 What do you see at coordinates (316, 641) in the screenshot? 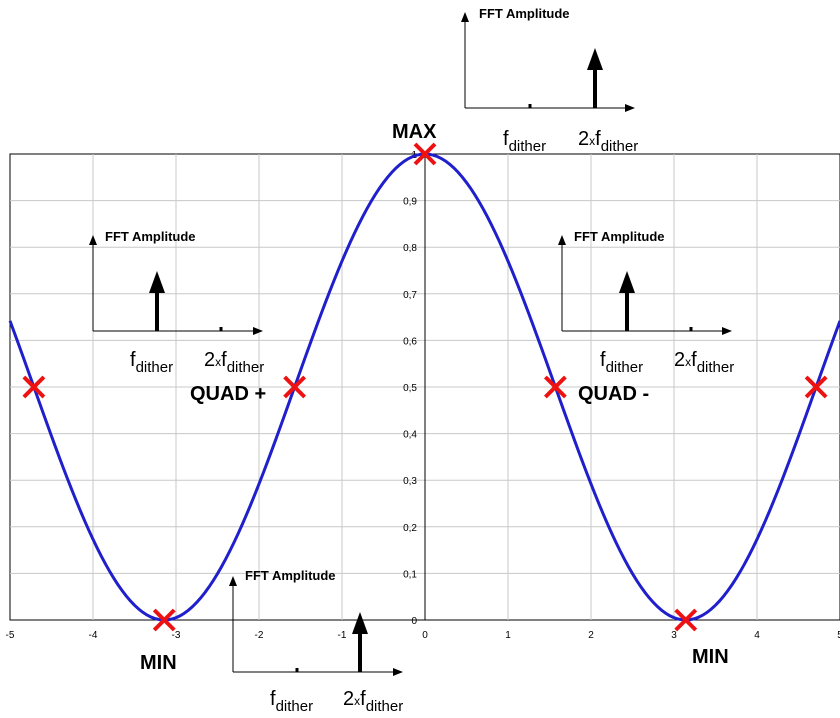
I see `fft-inset-min: FFT Amplitude fdither 2xfdither` at bounding box center [316, 641].